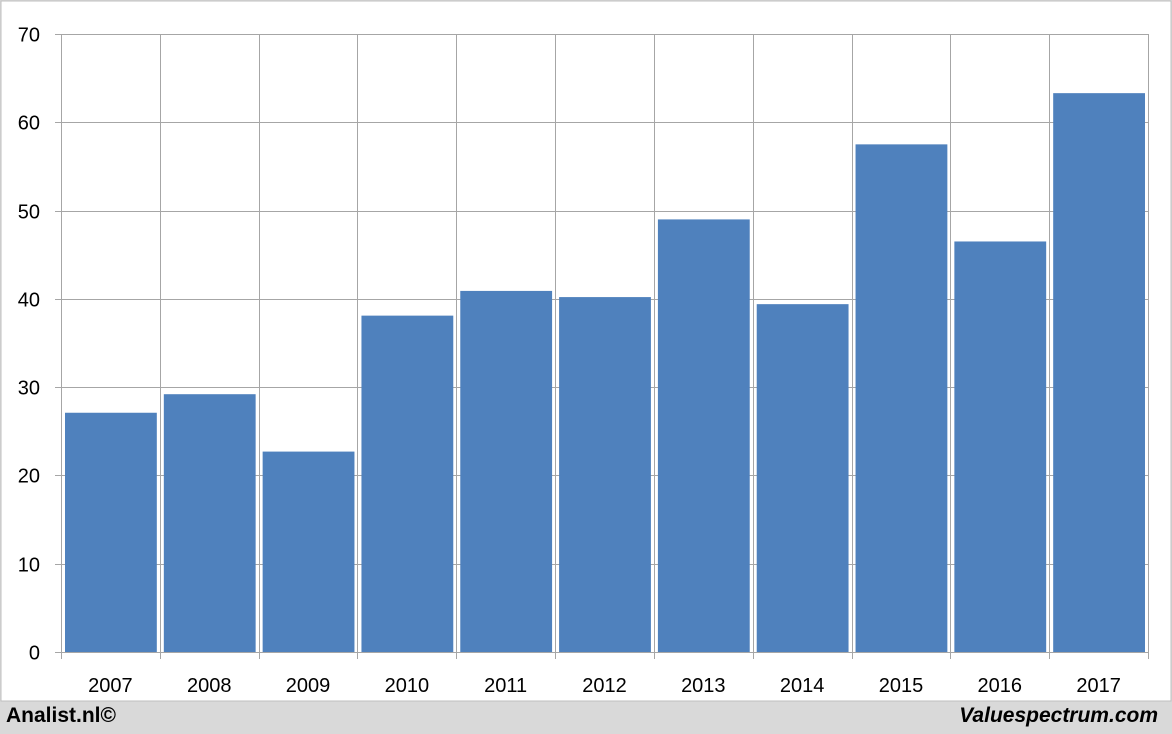  Describe the element at coordinates (29, 124) in the screenshot. I see `y-tick-label: 60` at that location.